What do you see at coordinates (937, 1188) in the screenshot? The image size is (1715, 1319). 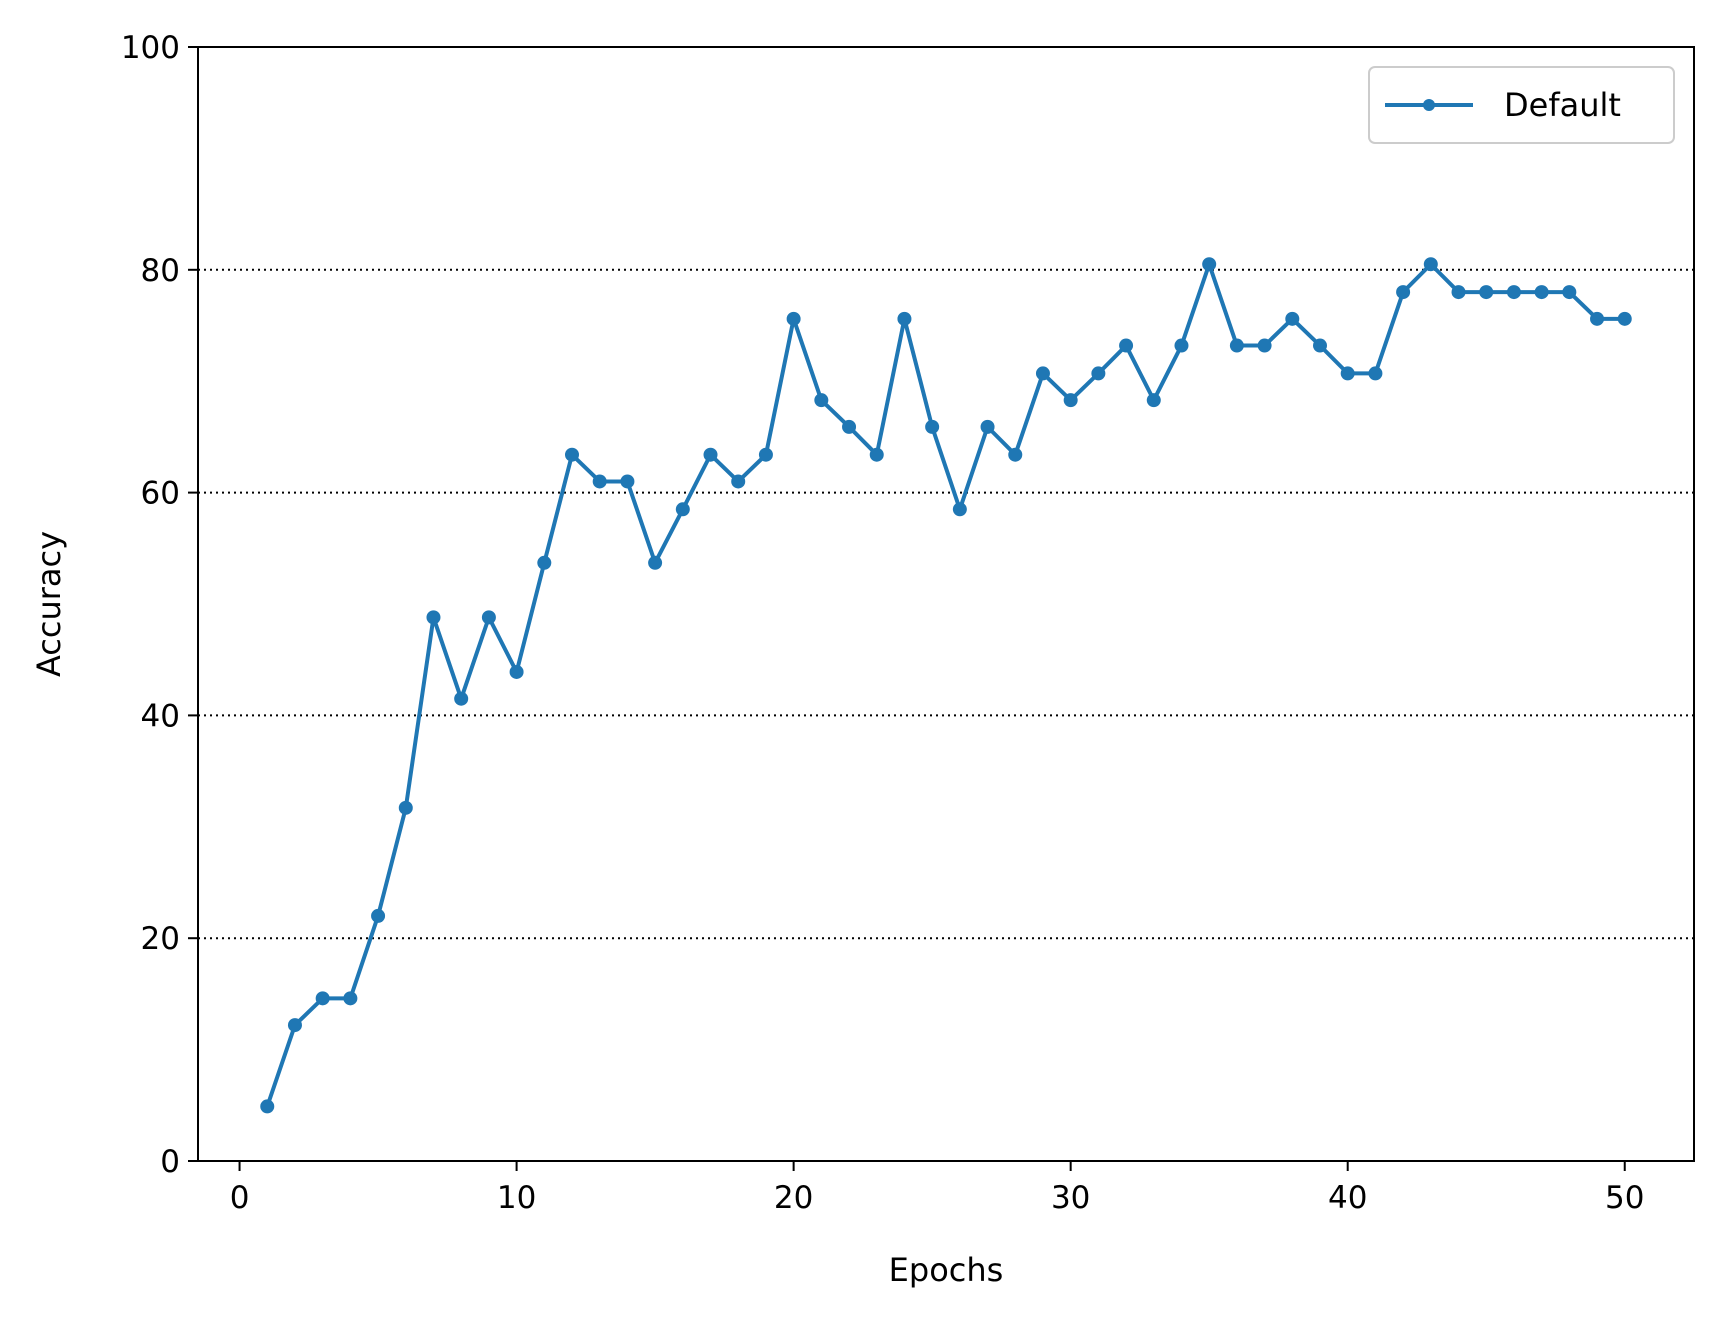 I see `x-axis: 0 10 20 30 40 50` at bounding box center [937, 1188].